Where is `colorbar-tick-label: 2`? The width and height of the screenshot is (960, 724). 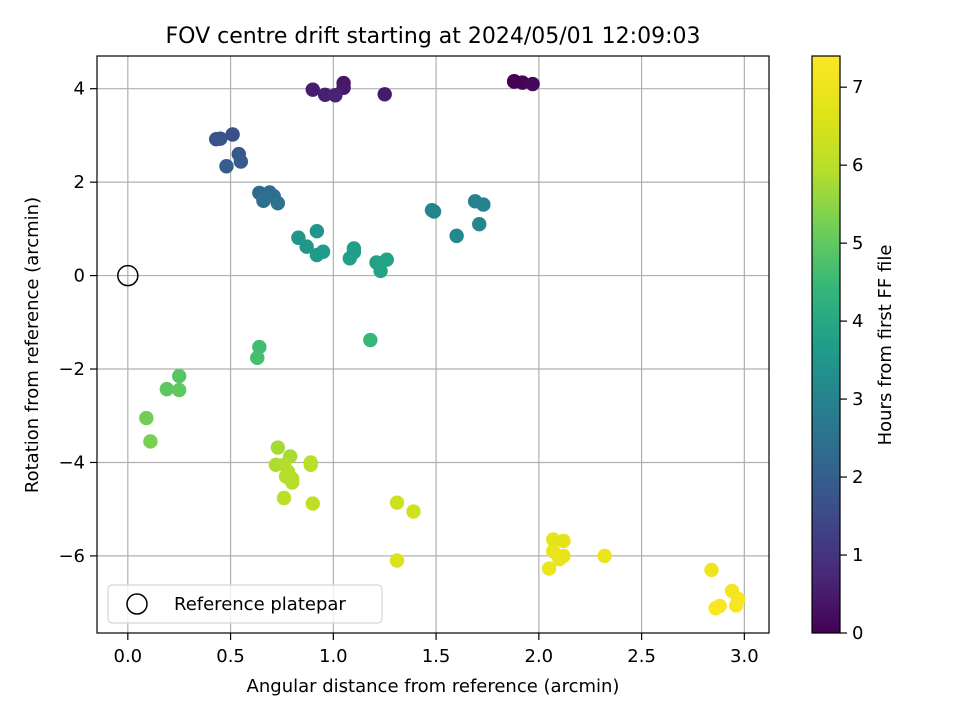 colorbar-tick-label: 2 is located at coordinates (857, 477).